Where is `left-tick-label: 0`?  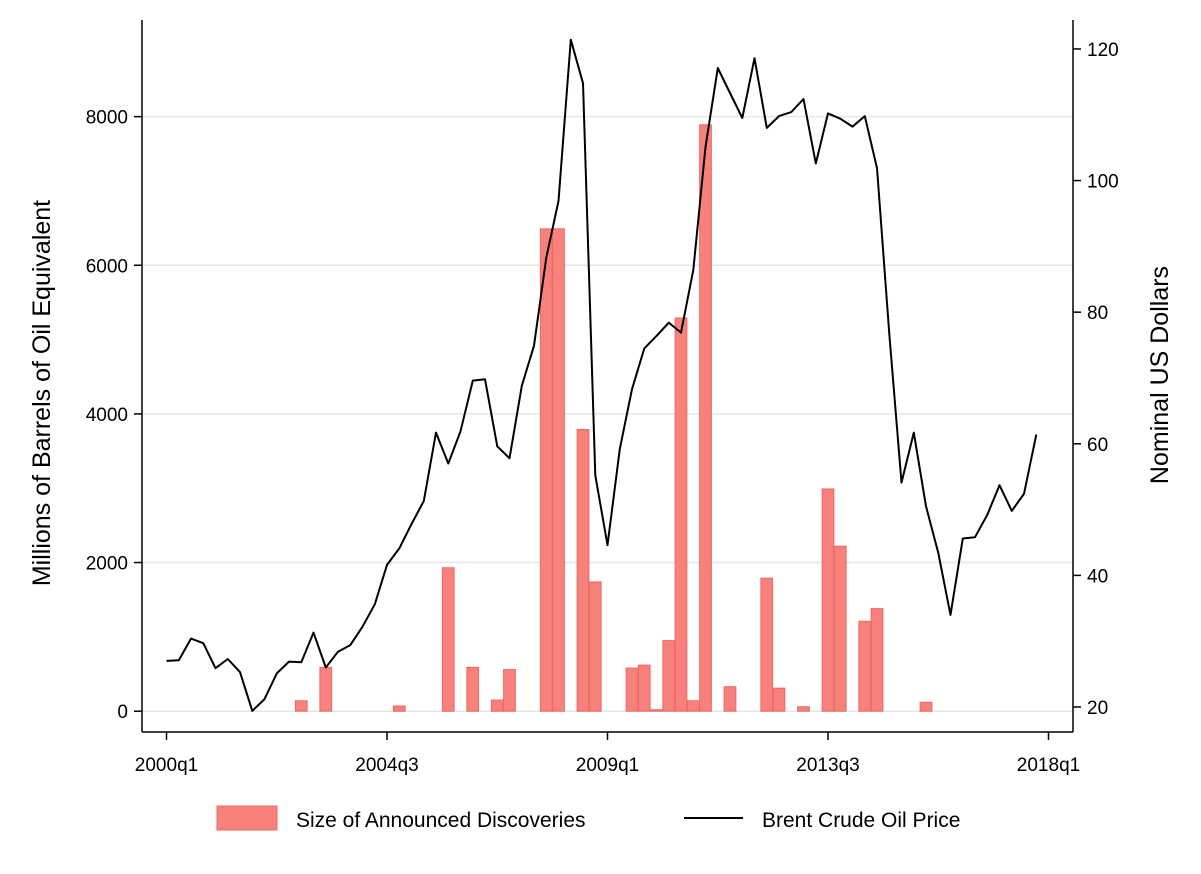
left-tick-label: 0 is located at coordinates (122, 712).